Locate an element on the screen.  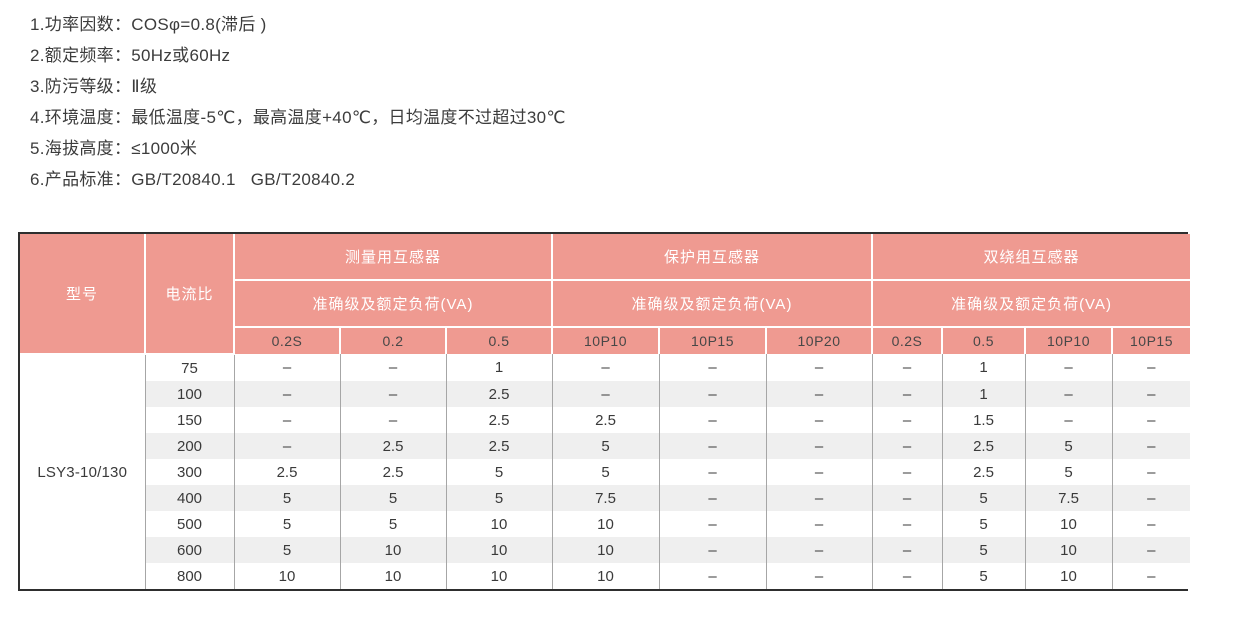
ratio-column-header: 电流比 is located at coordinates (190, 294).